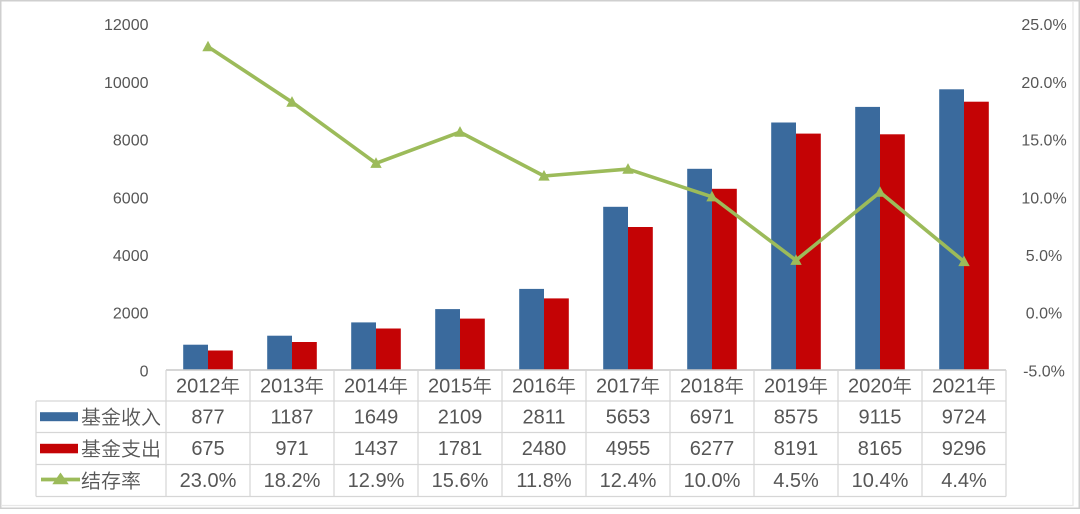  Describe the element at coordinates (1043, 141) in the screenshot. I see `svg-text: 15.0%` at that location.